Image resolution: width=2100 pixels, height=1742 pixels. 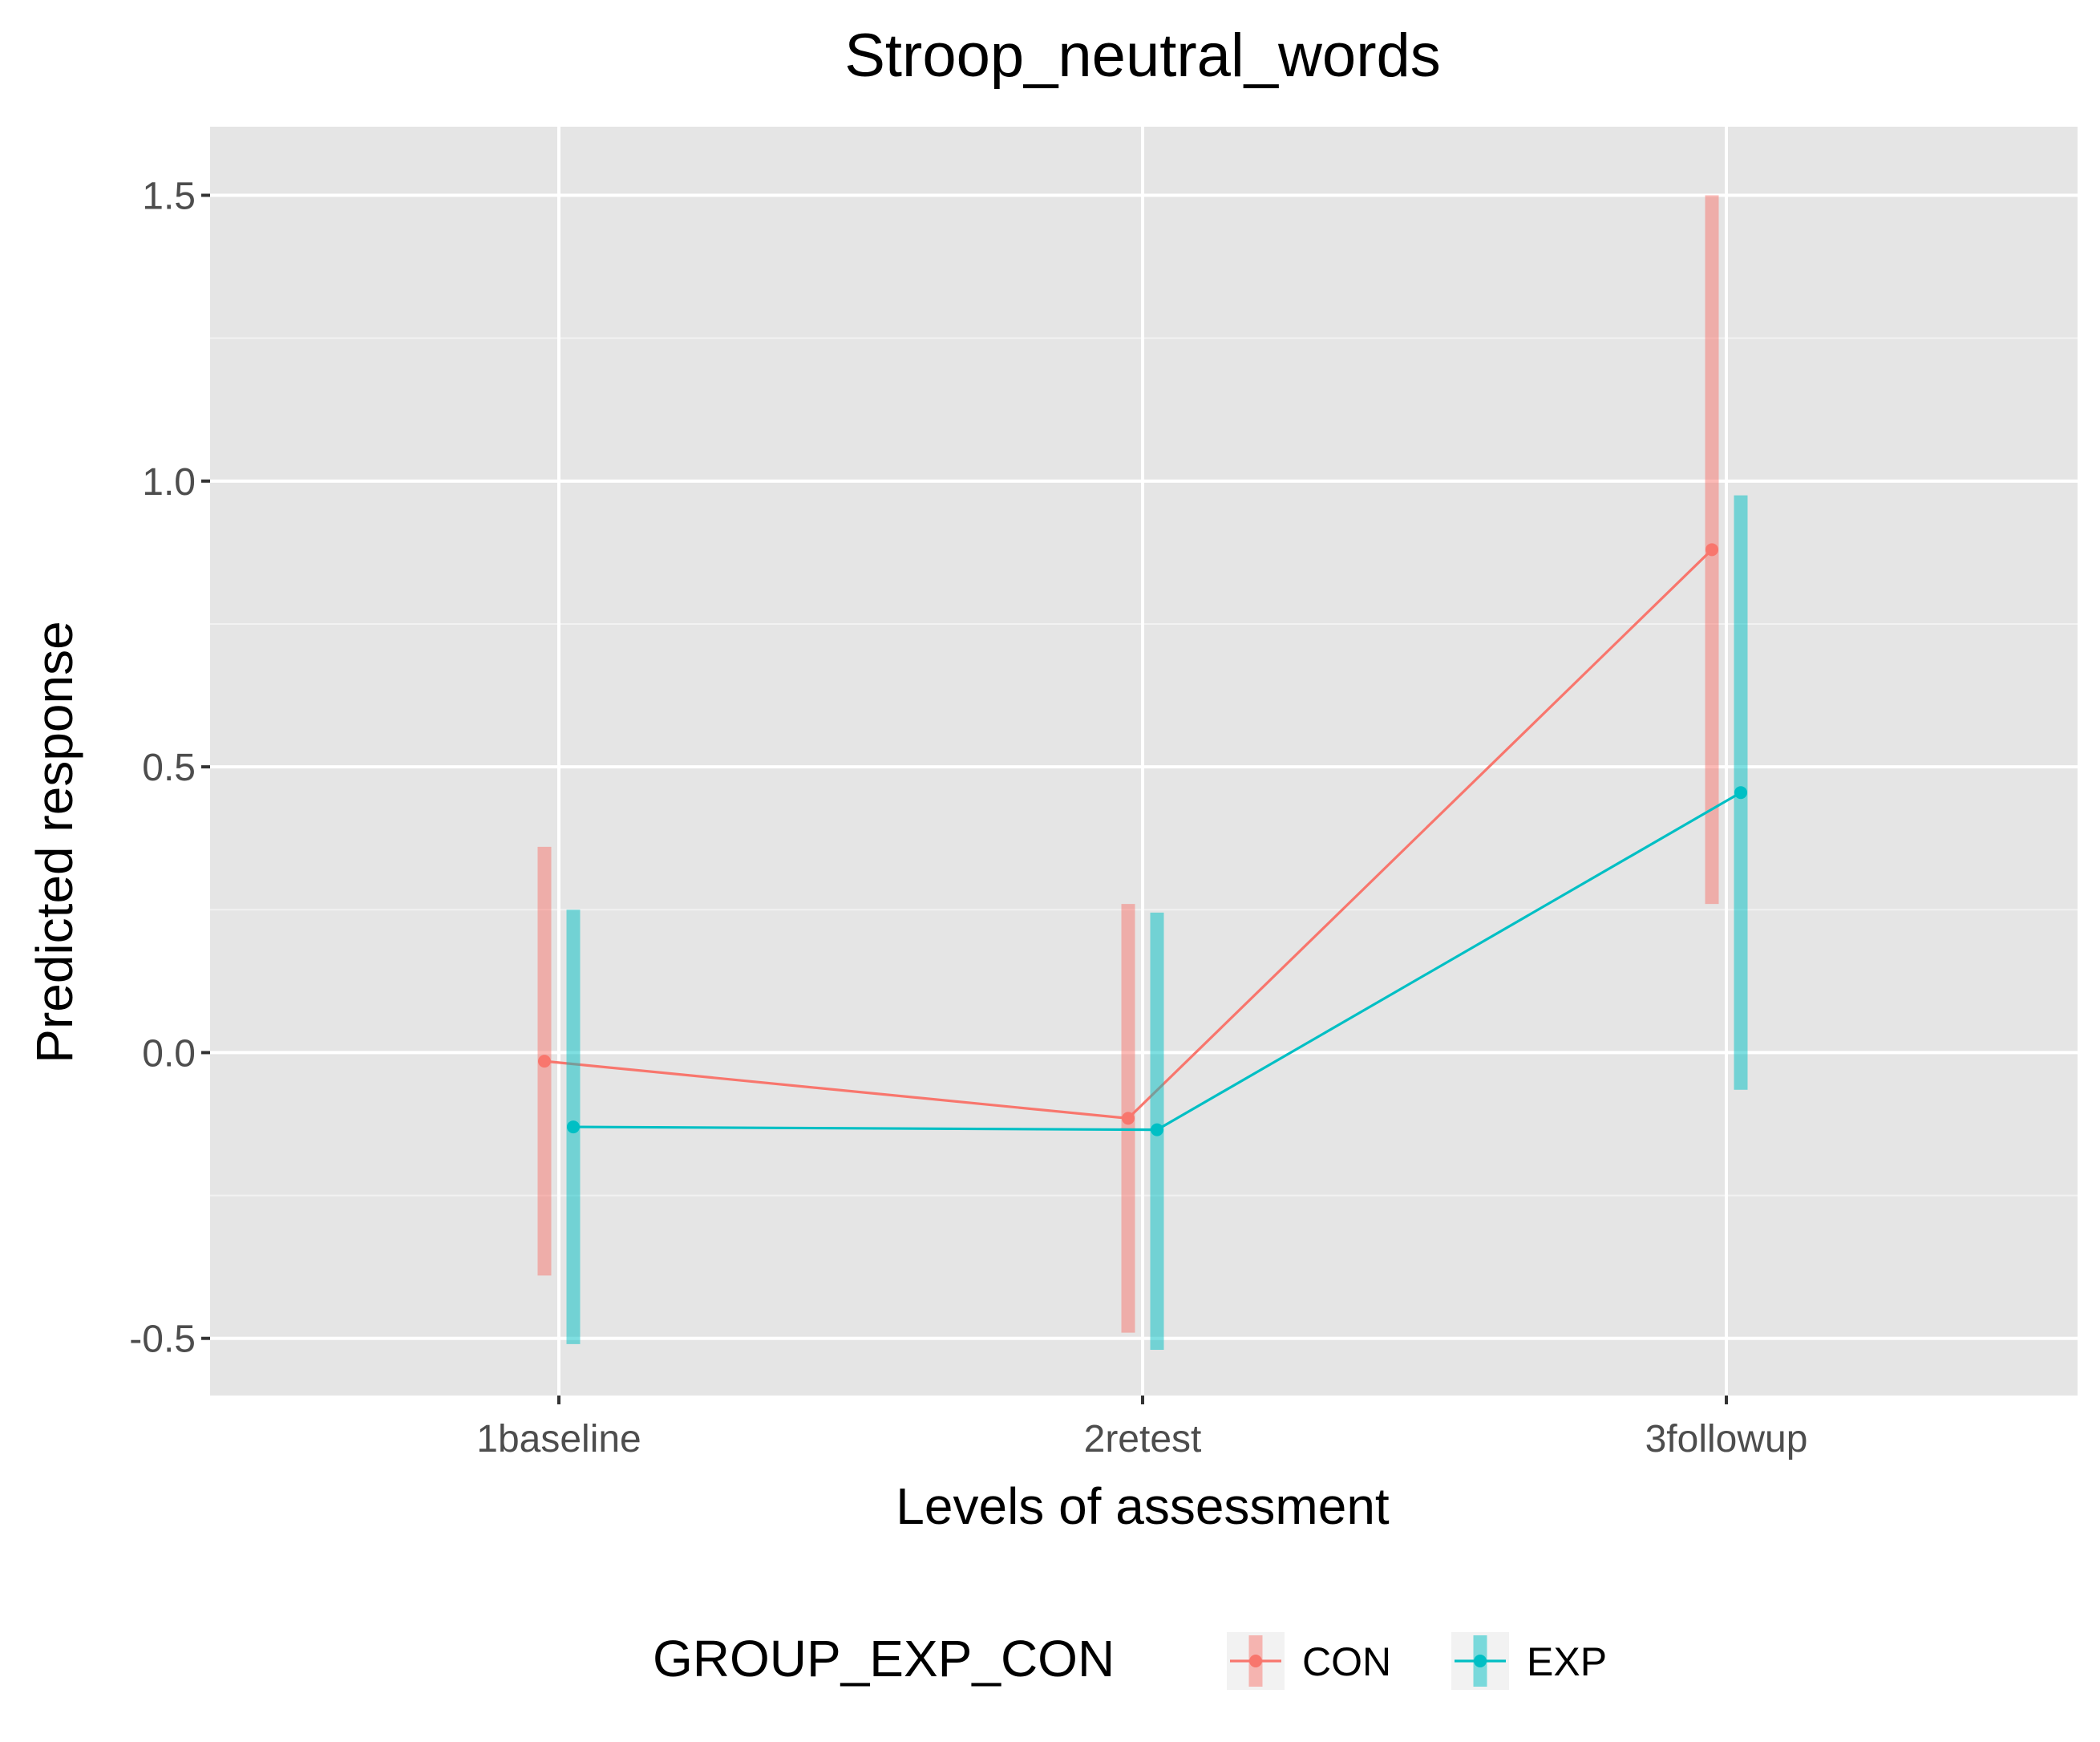 What do you see at coordinates (1130, 1660) in the screenshot?
I see `legend: GROUP_EXP_CON CON EXP` at bounding box center [1130, 1660].